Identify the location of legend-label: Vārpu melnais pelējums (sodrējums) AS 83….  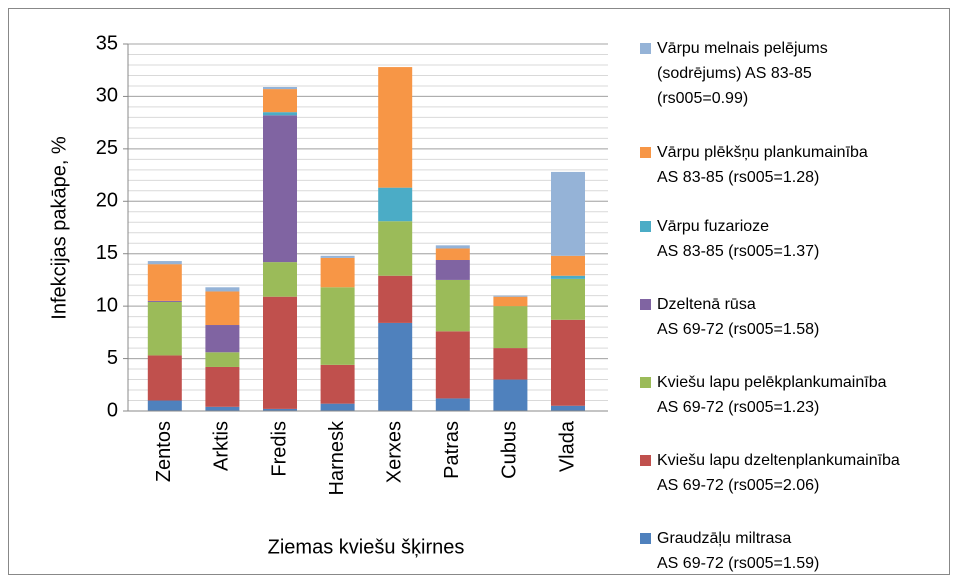
(742, 73).